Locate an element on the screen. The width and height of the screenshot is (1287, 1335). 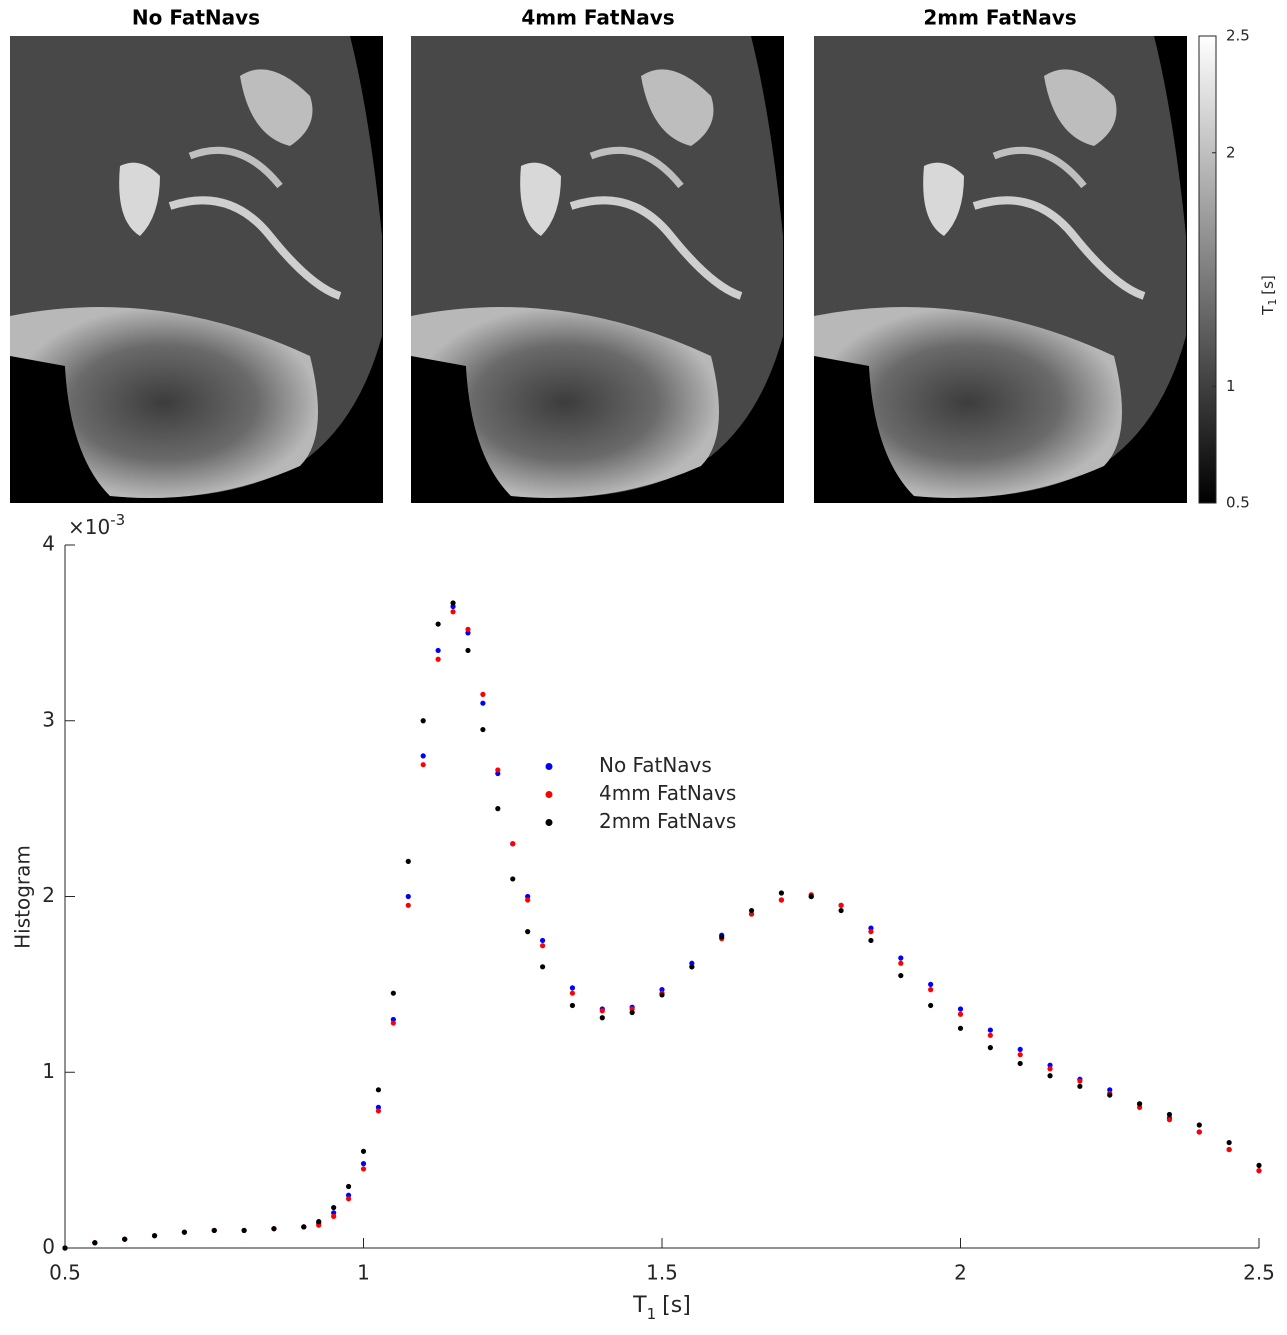
x-tick-label: 1.5 is located at coordinates (662, 1273).